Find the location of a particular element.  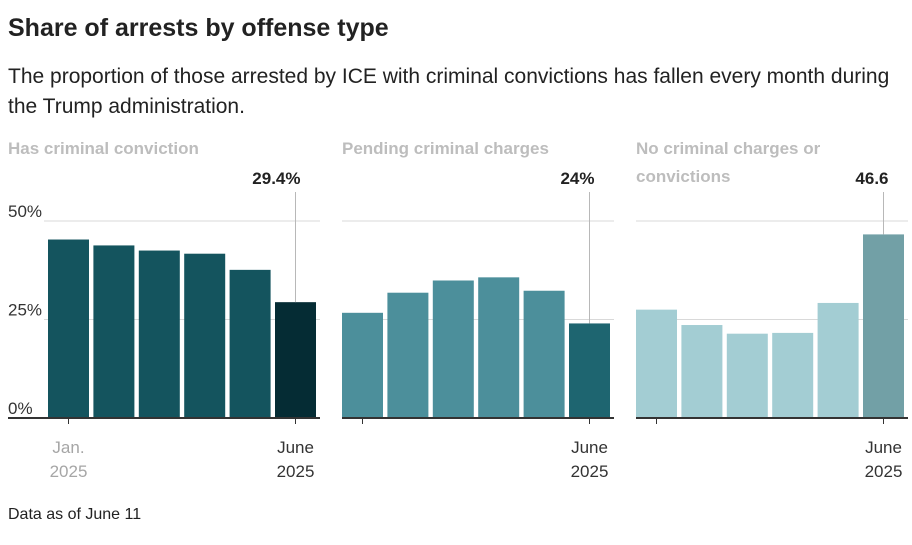

x-label-last-line1-3: June is located at coordinates (883, 447).